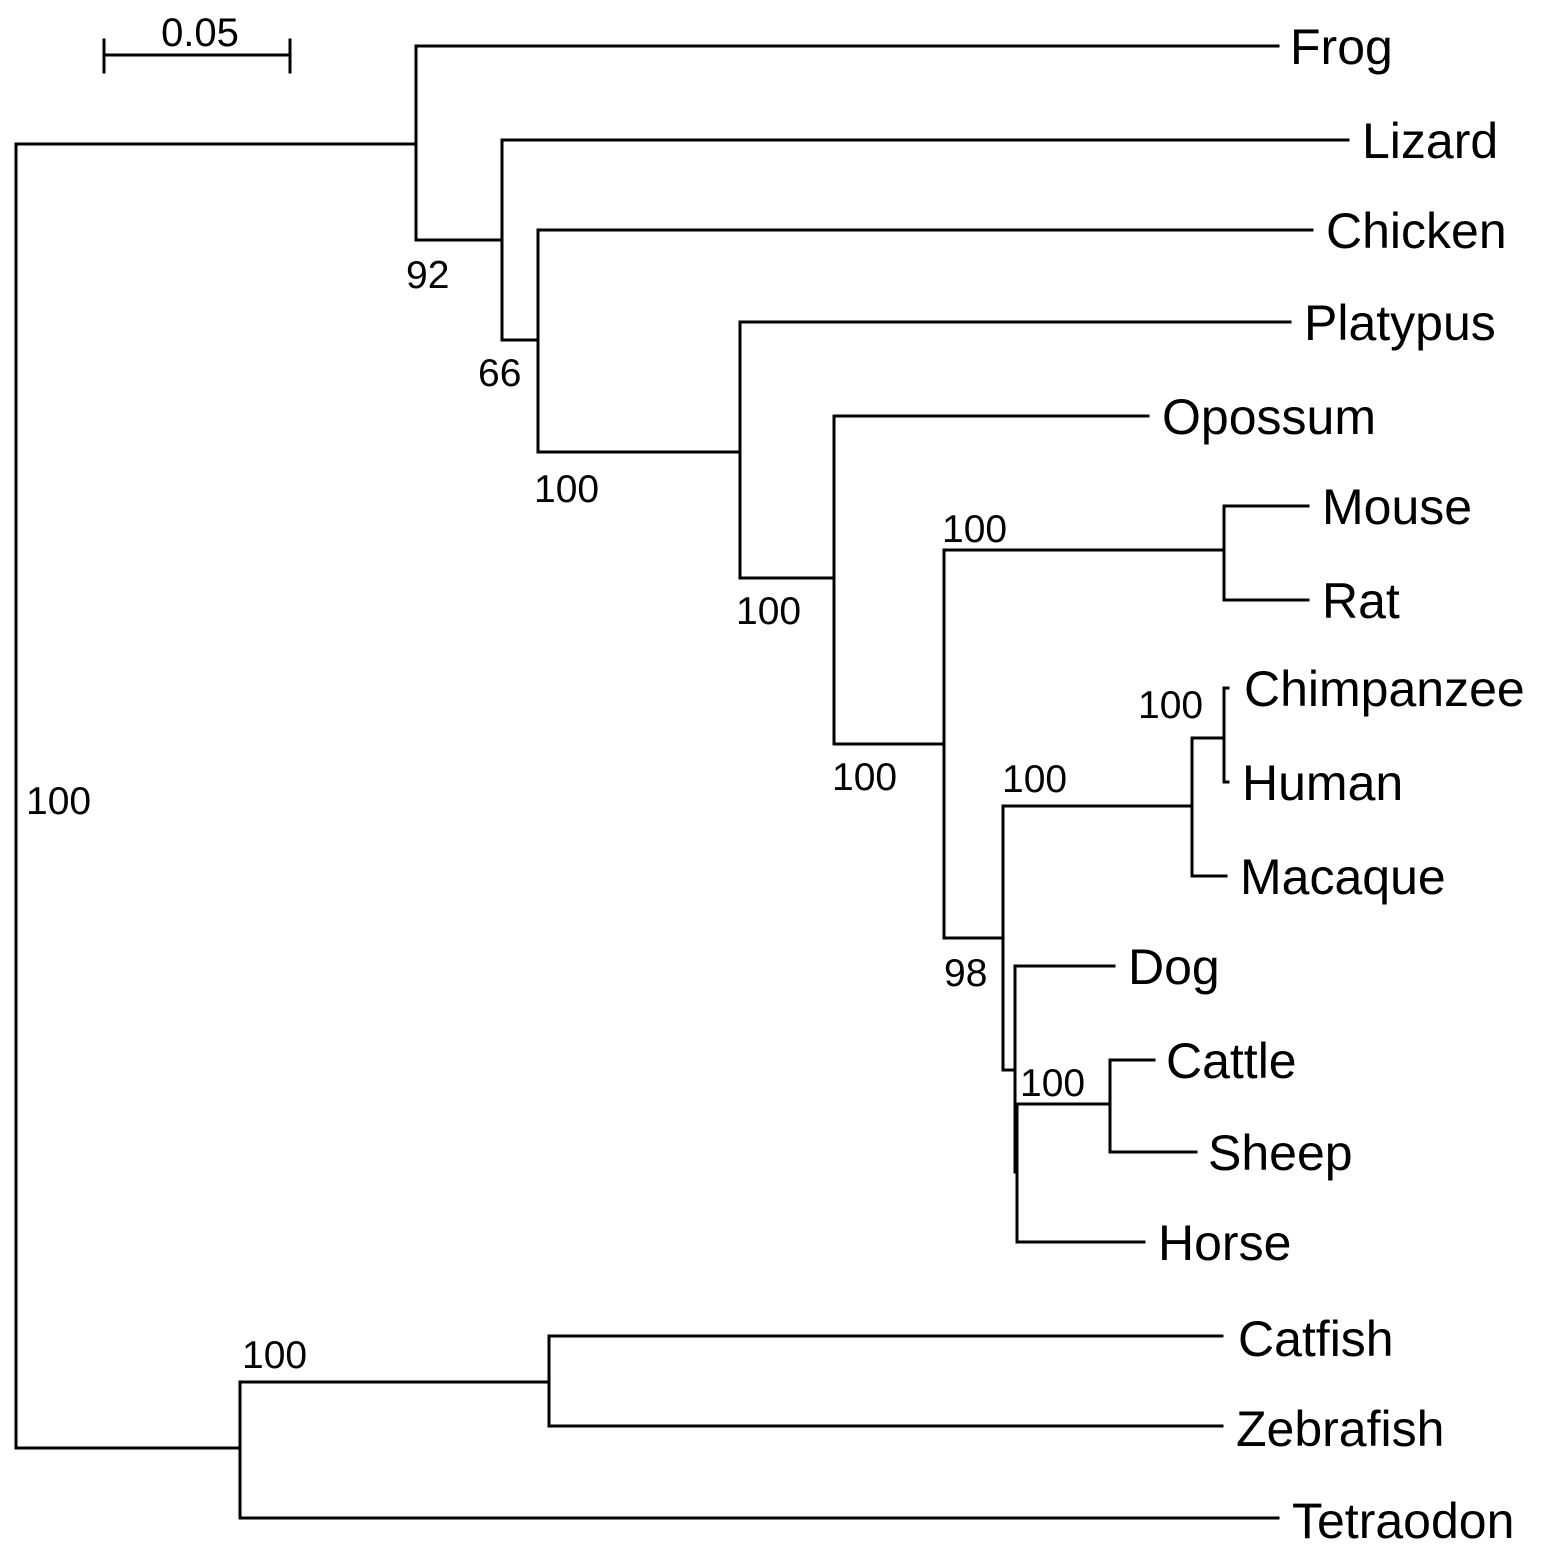 Image resolution: width=1567 pixels, height=1555 pixels. Describe the element at coordinates (58, 801) in the screenshot. I see `support-root: 100` at that location.